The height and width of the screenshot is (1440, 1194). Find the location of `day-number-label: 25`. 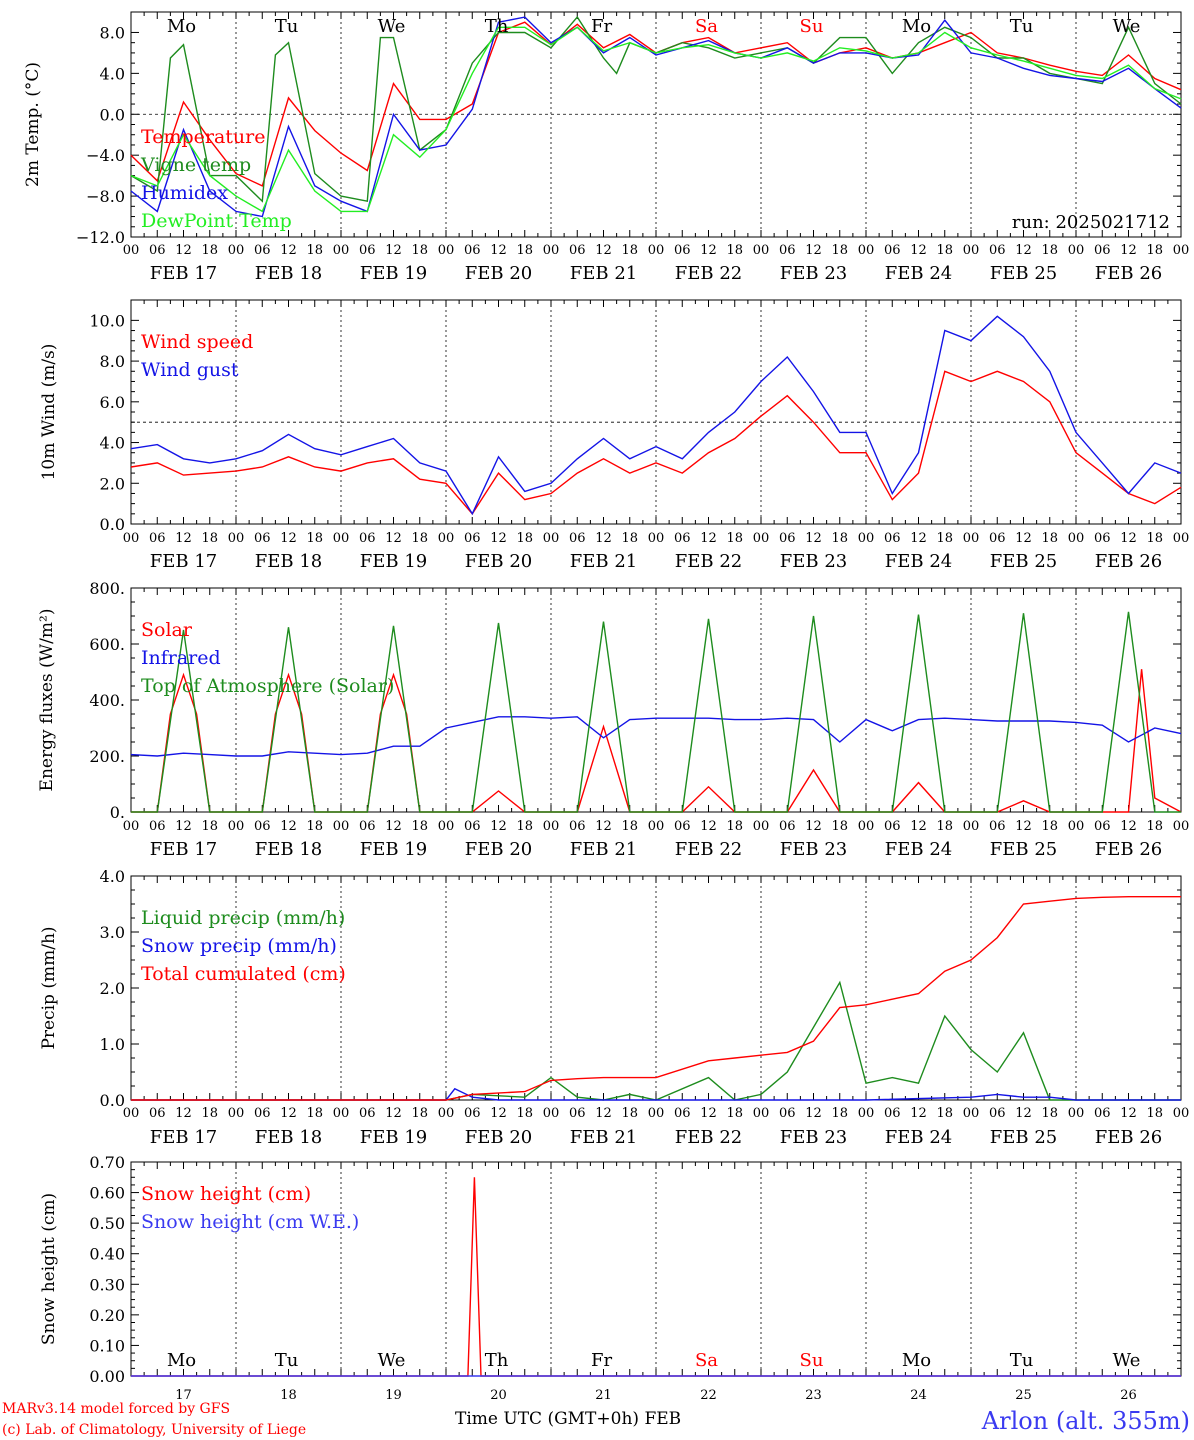

day-number-label: 25 is located at coordinates (1023, 1395).